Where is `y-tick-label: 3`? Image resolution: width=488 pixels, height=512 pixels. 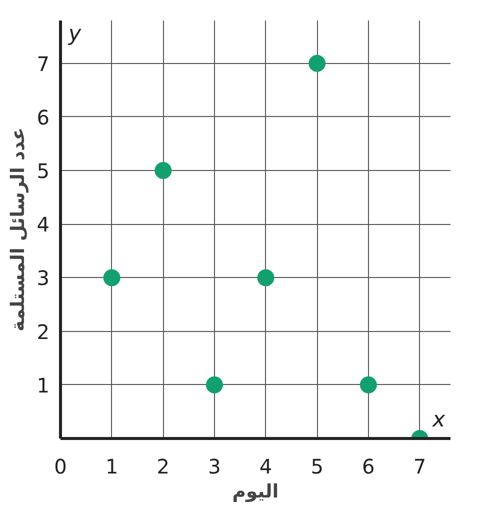
y-tick-label: 3 is located at coordinates (43, 278).